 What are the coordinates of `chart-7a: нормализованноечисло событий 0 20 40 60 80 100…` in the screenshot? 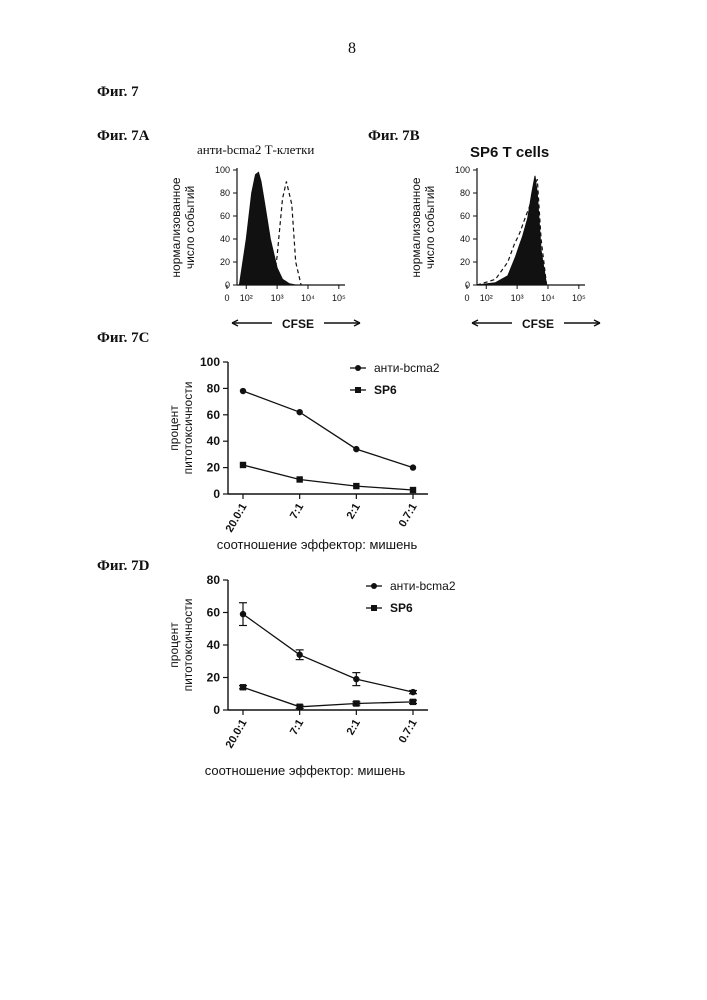 It's located at (260, 250).